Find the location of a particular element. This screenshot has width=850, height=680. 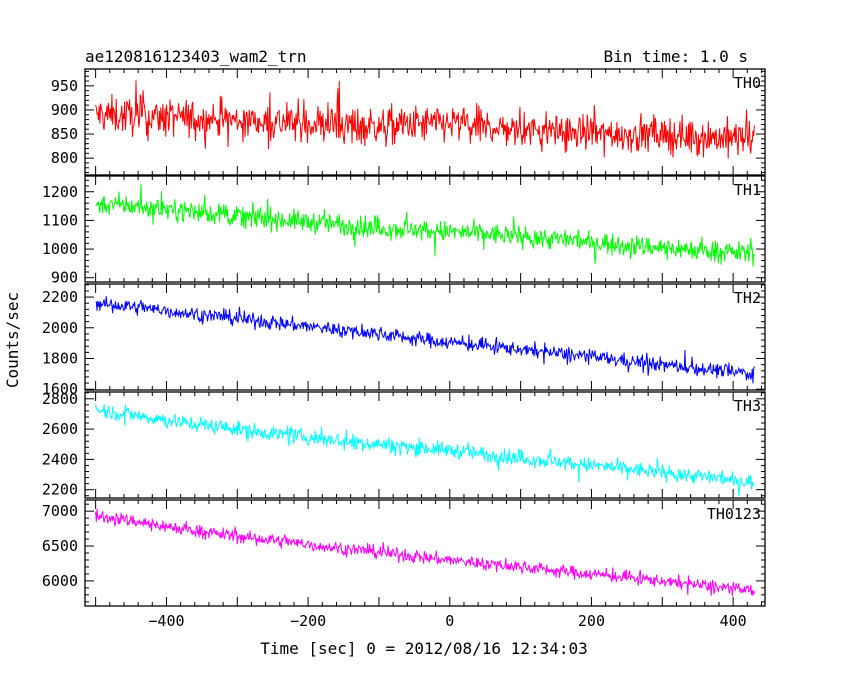

y-tick-label: 1200 is located at coordinates (60, 192).